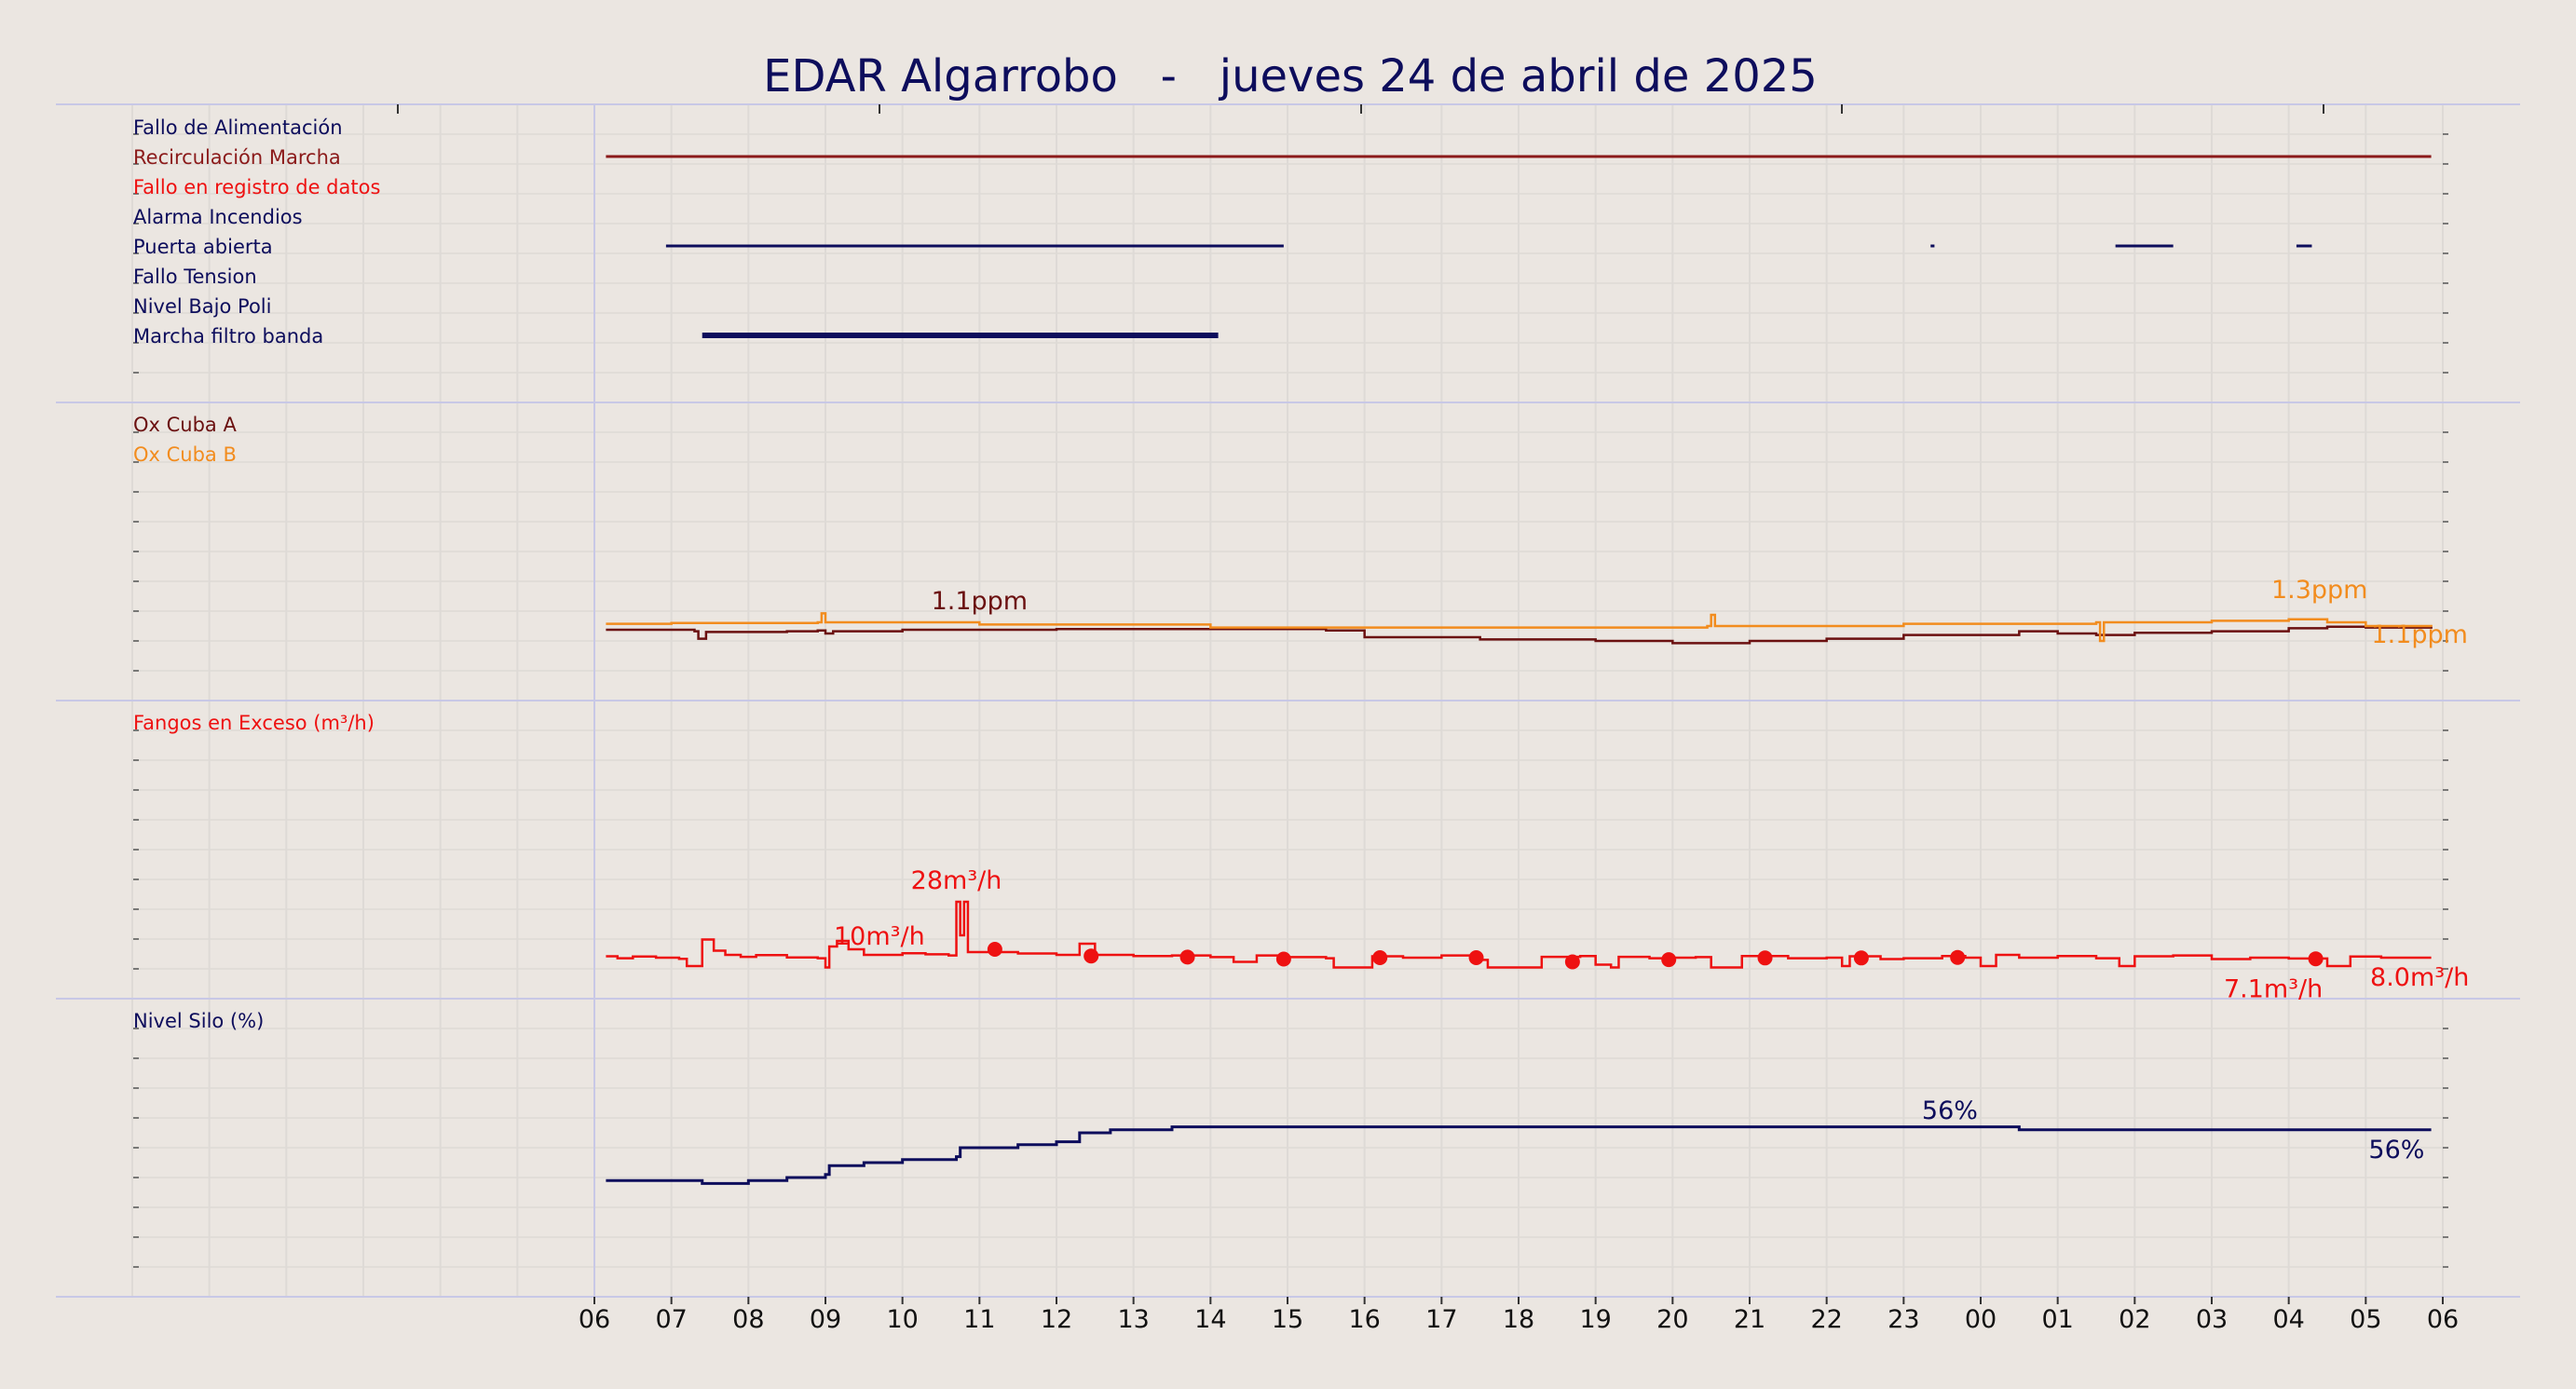  Describe the element at coordinates (2419, 977) in the screenshot. I see `sludge-value-label: 8.0m³/h` at that location.